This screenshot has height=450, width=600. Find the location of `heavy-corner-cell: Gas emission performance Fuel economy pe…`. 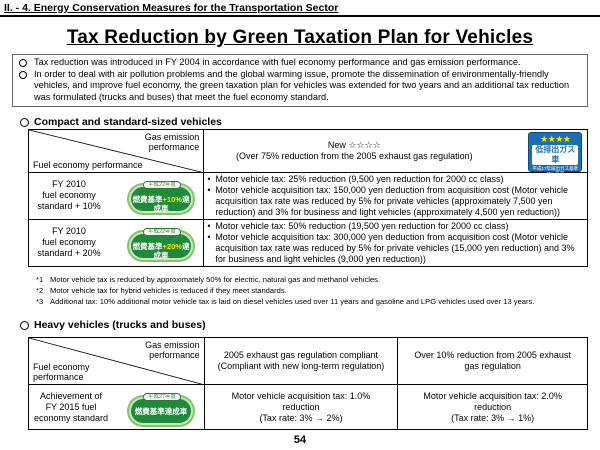

heavy-corner-cell: Gas emission performance Fuel economy pe… is located at coordinates (116, 361).